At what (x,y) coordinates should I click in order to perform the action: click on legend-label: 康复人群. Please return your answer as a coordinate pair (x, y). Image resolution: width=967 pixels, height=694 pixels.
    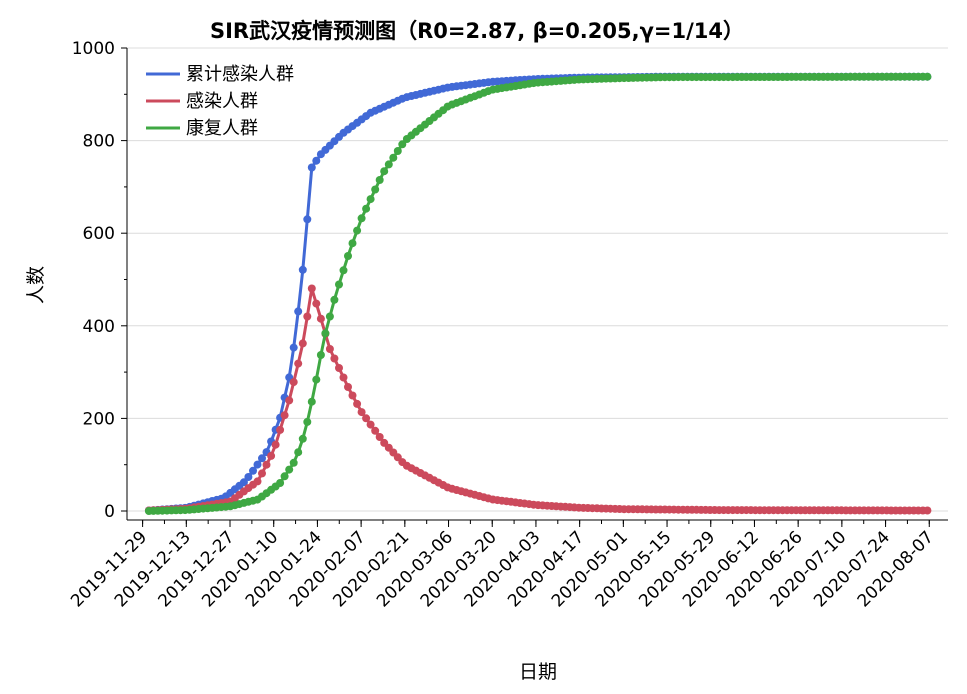
    Looking at the image, I should click on (222, 128).